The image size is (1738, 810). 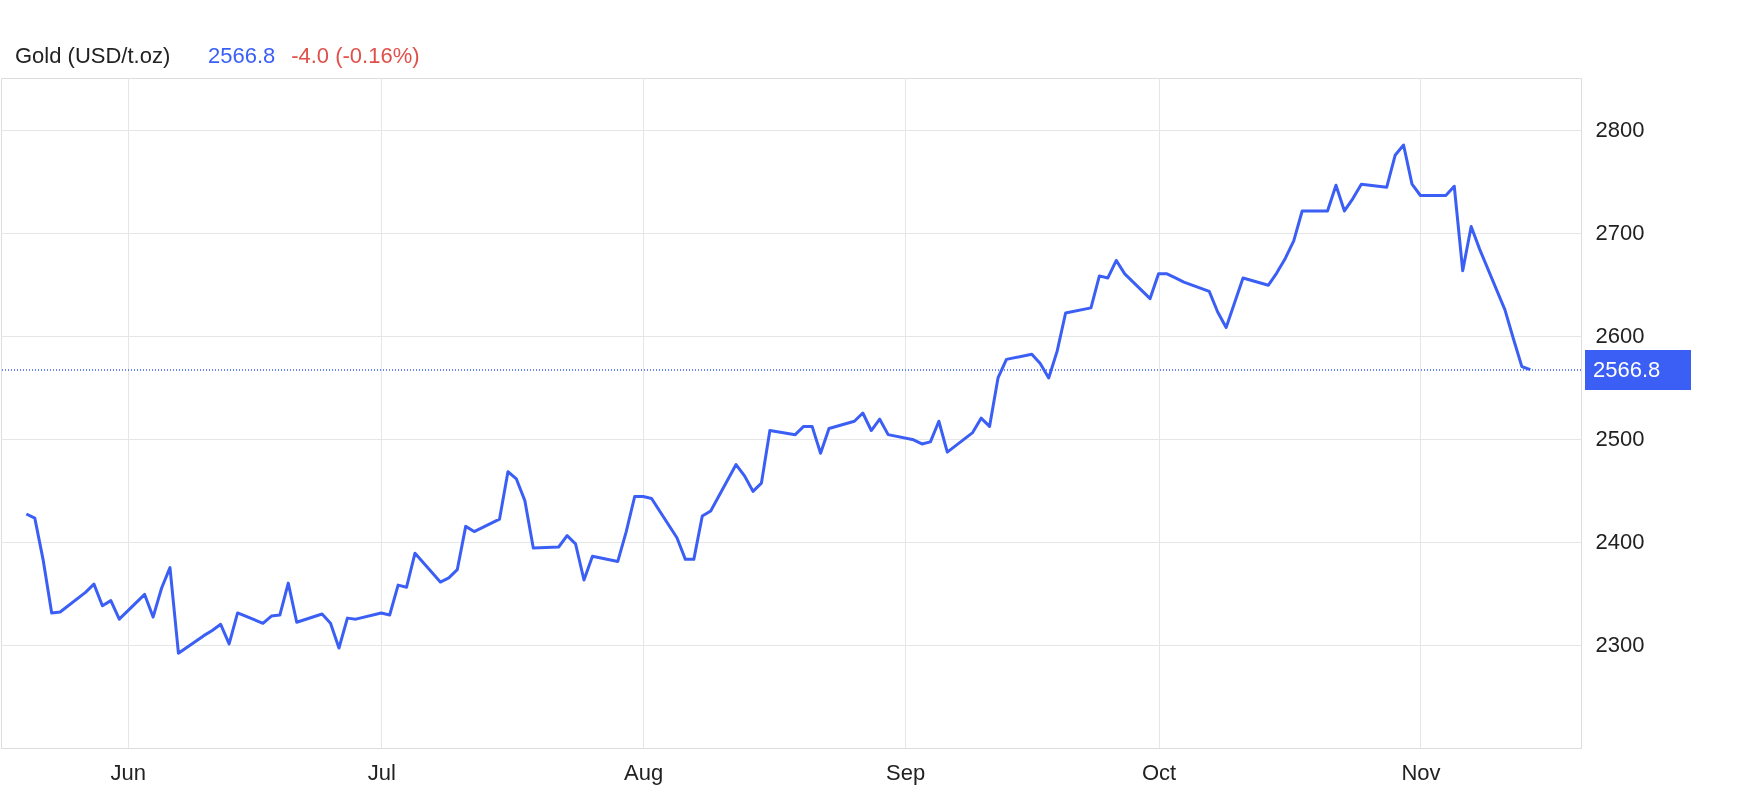 What do you see at coordinates (1620, 130) in the screenshot?
I see `y-tick-label: 2800` at bounding box center [1620, 130].